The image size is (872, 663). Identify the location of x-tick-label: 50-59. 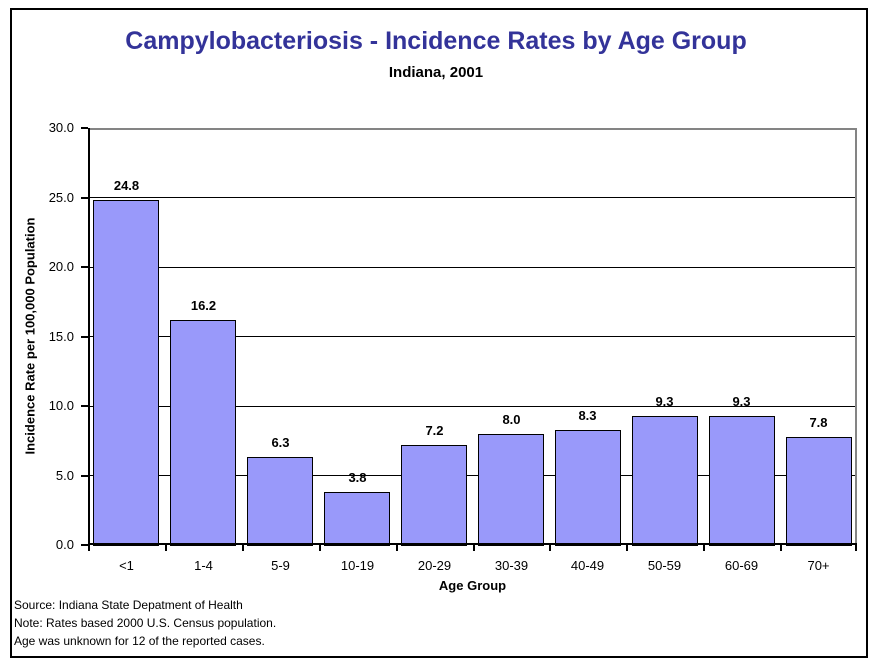
(664, 565).